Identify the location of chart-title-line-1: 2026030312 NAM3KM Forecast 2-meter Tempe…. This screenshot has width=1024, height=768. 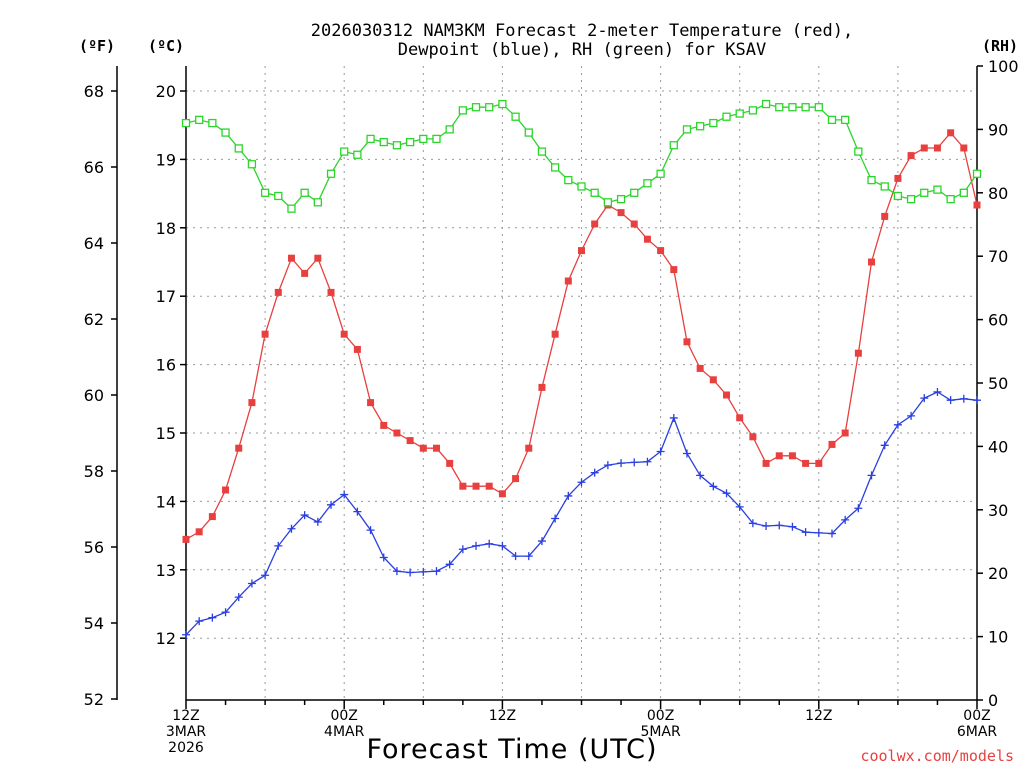
(582, 31).